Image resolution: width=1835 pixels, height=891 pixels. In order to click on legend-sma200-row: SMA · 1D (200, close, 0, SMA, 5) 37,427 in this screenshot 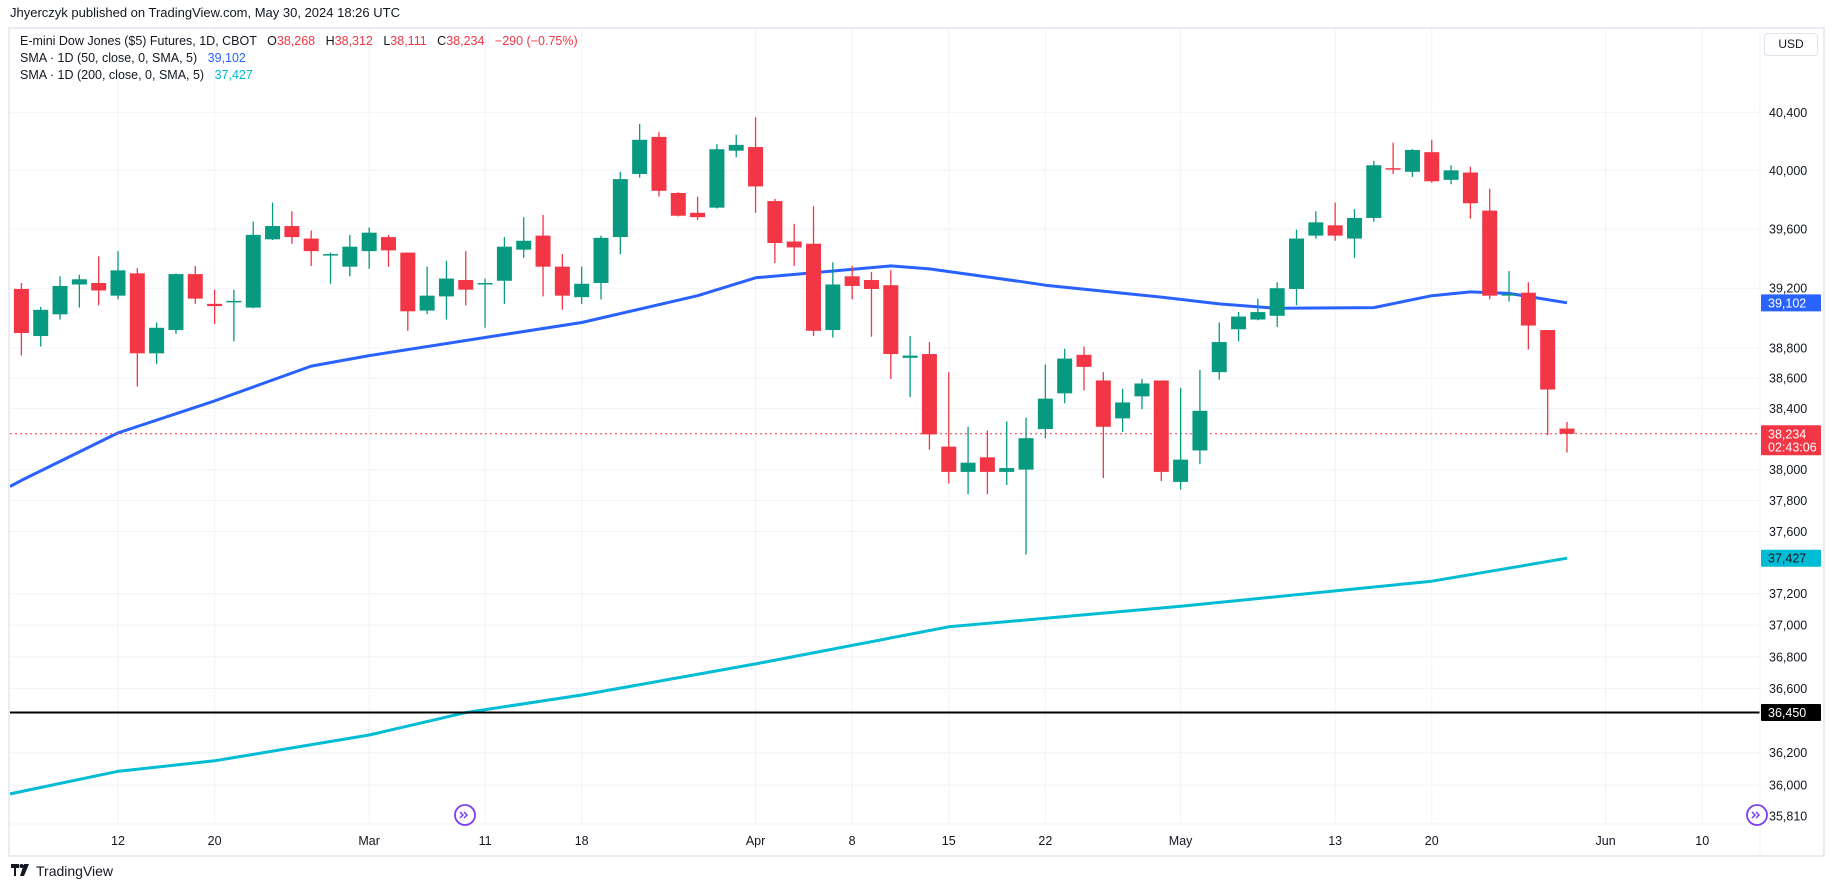, I will do `click(299, 75)`.